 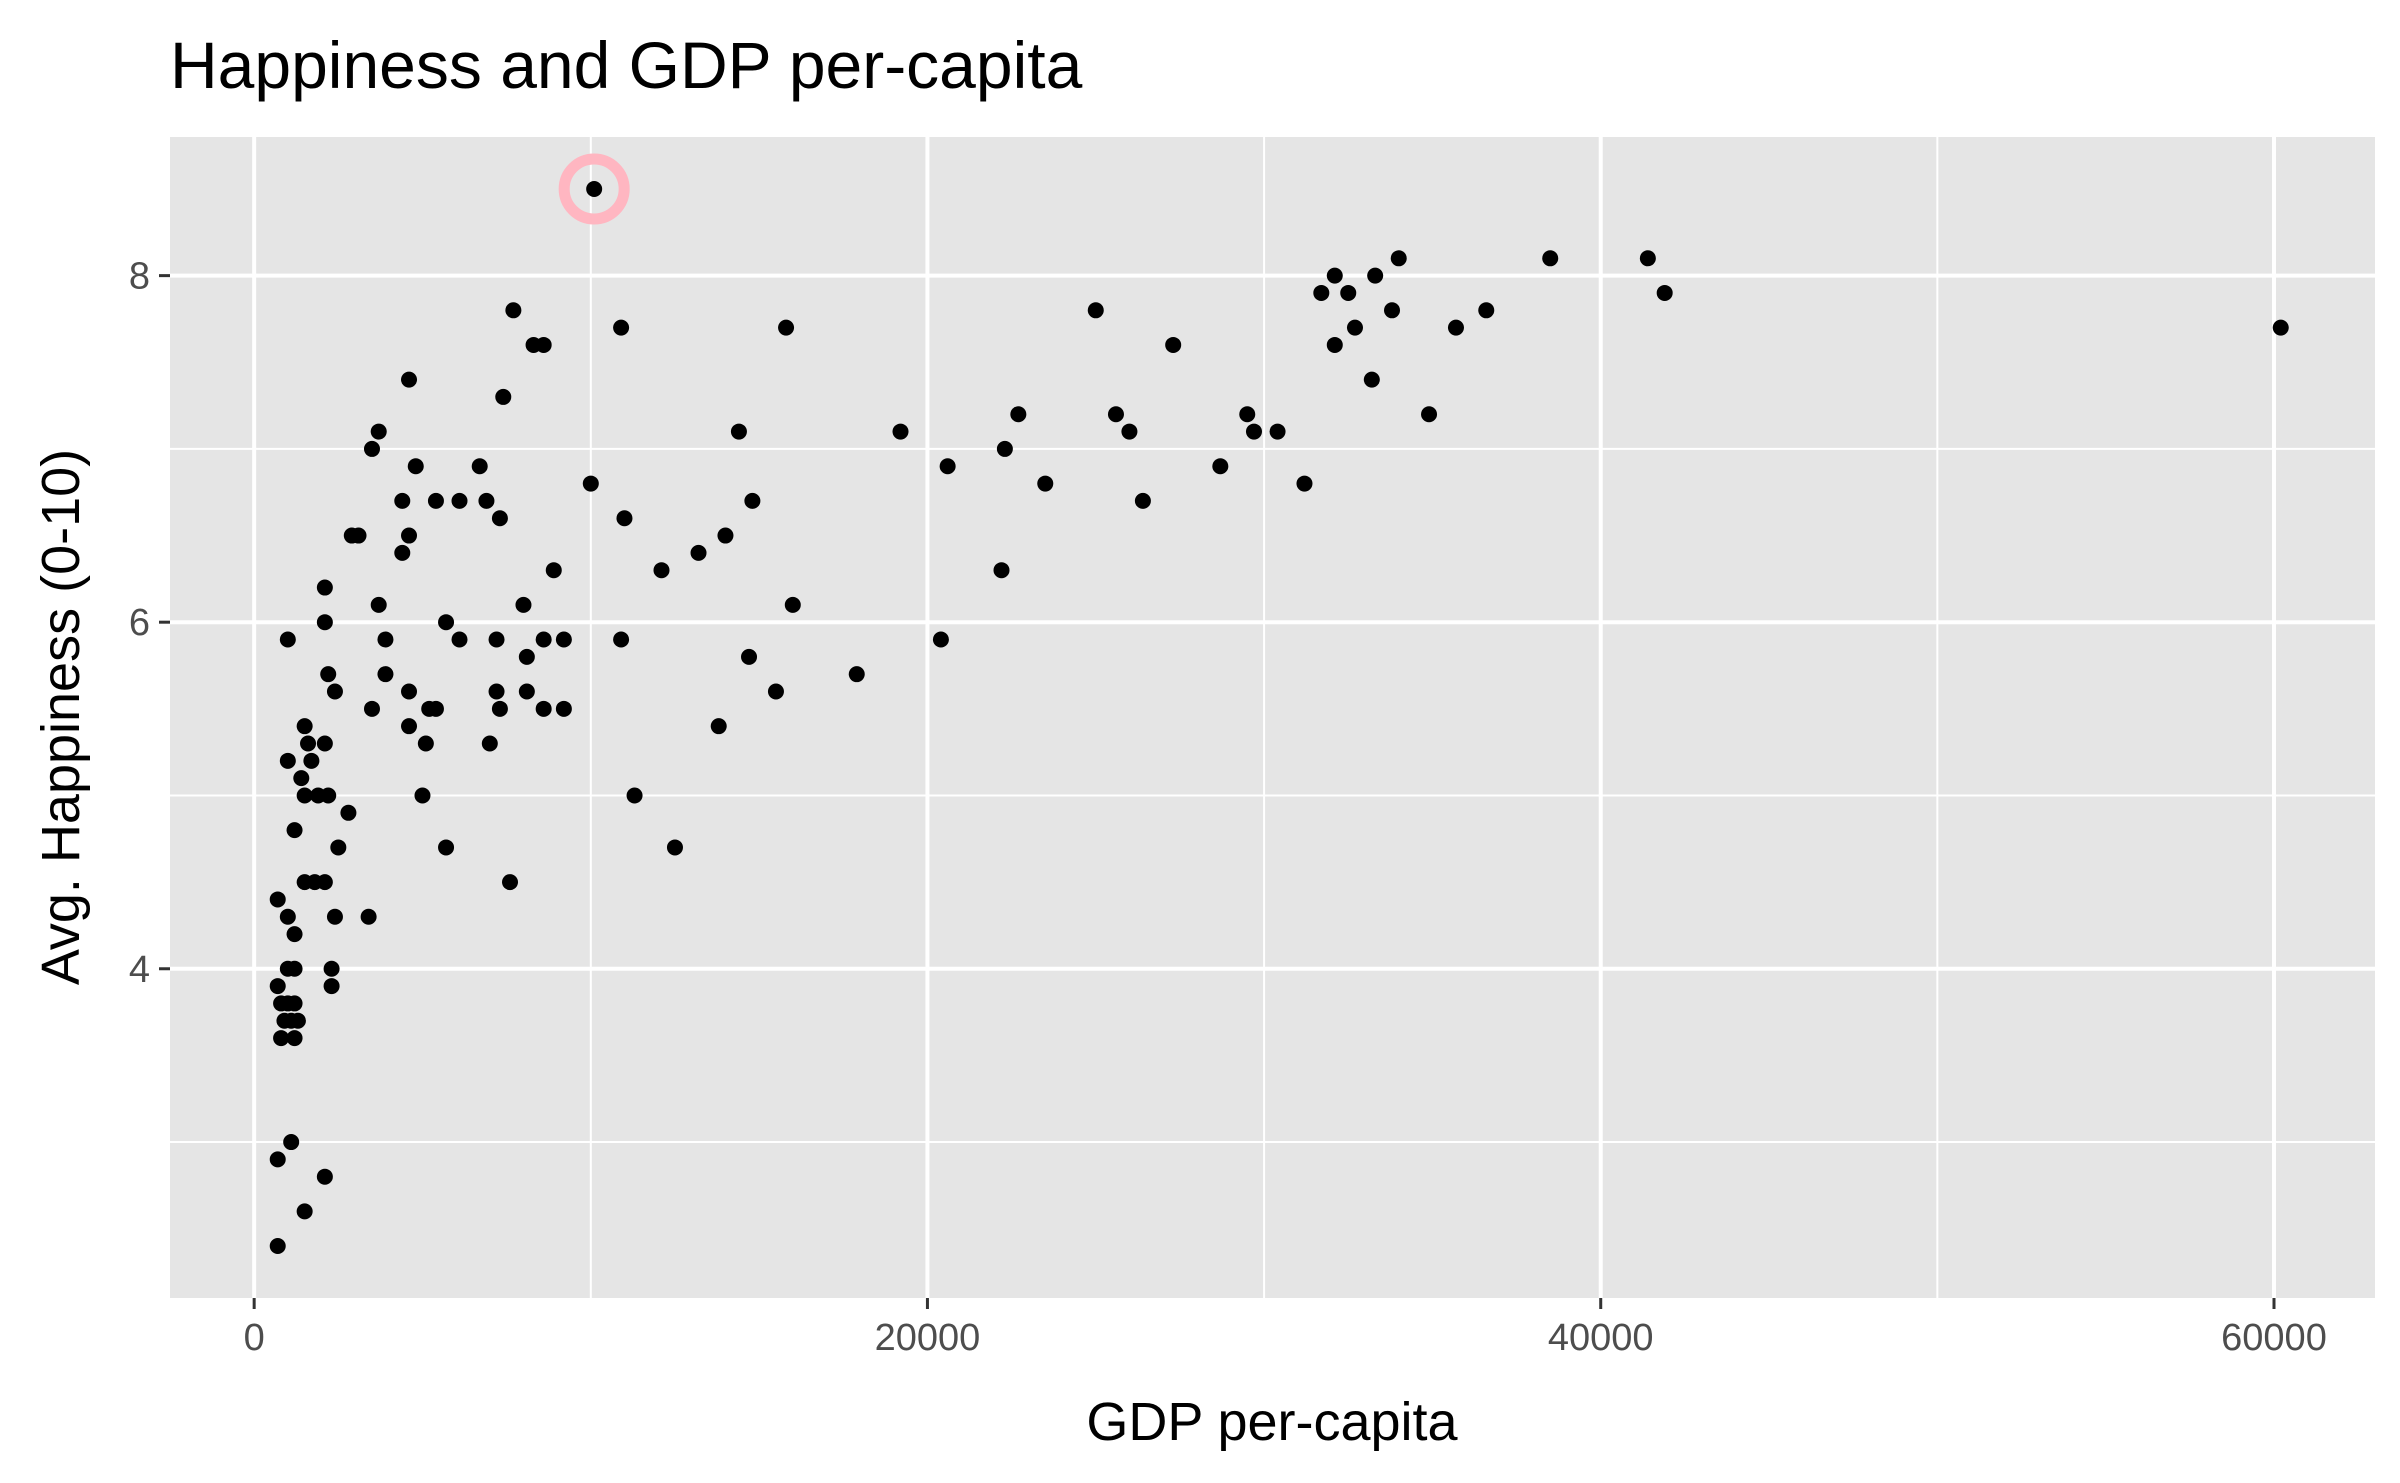 I want to click on y-tick-label: 4, so click(x=139, y=970).